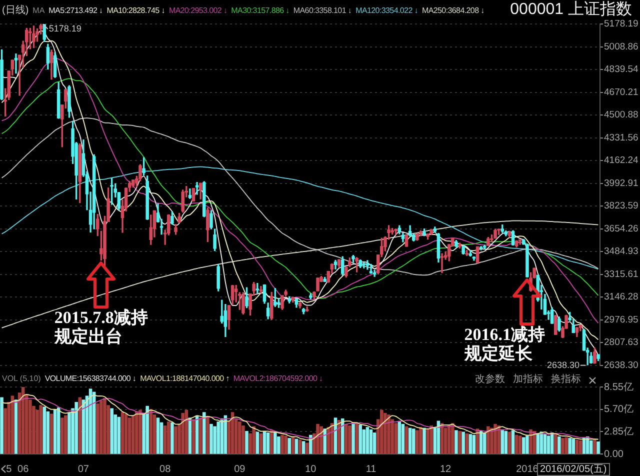  Describe the element at coordinates (240, 469) in the screenshot. I see `x-tick-label: 09` at that location.